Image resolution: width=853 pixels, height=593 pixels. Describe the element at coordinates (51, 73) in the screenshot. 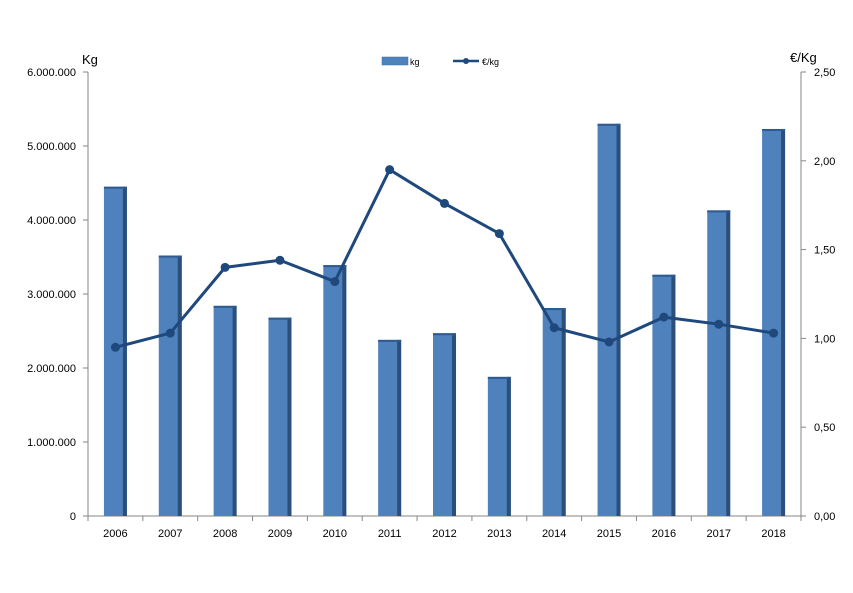

I see `y-left-tick-label: 6.000.000` at that location.